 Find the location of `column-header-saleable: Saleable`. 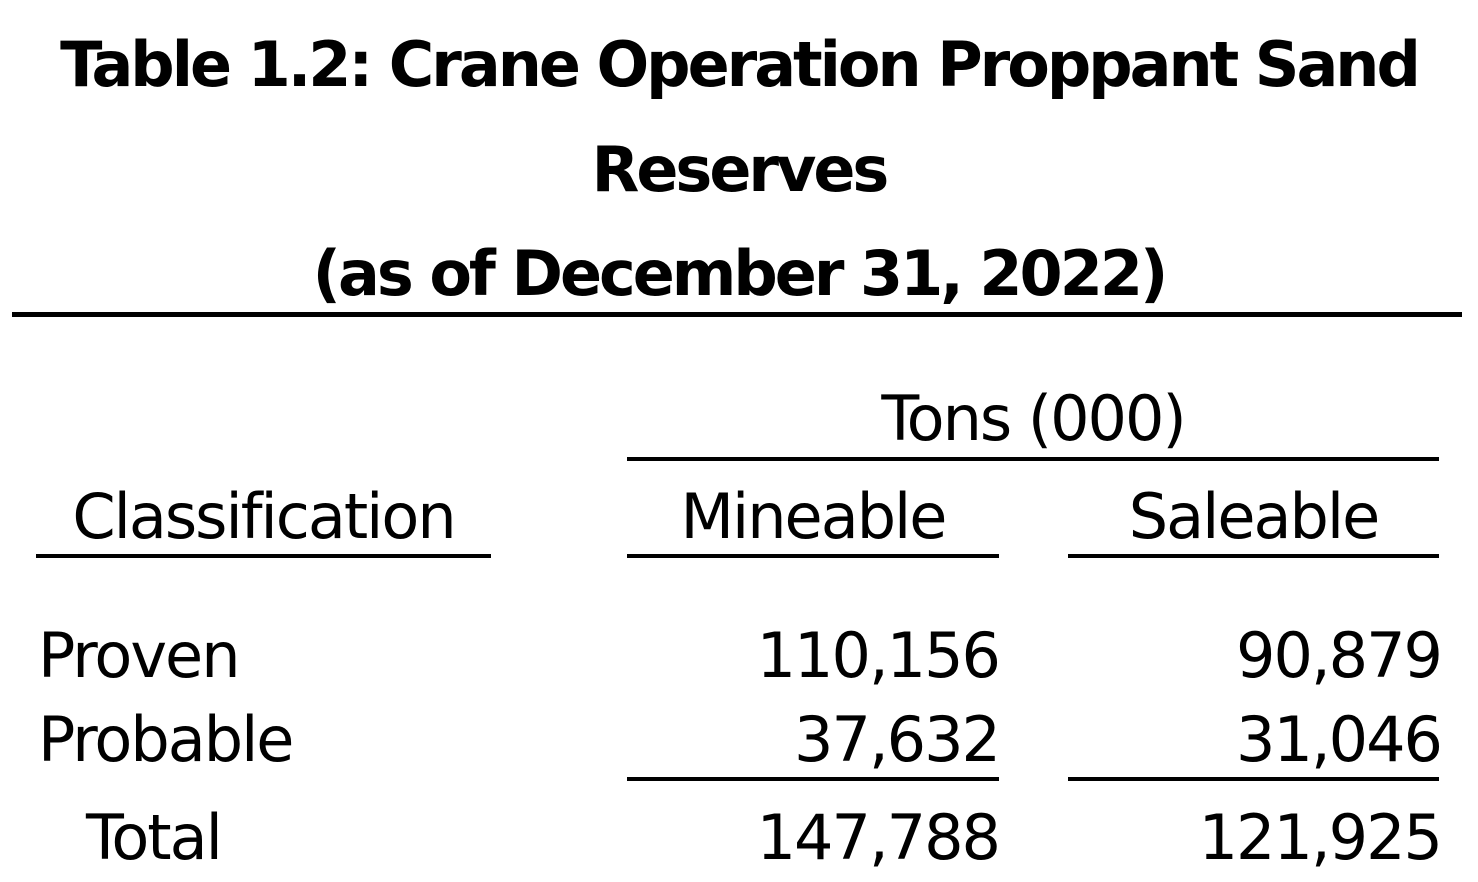

column-header-saleable: Saleable is located at coordinates (1254, 516).